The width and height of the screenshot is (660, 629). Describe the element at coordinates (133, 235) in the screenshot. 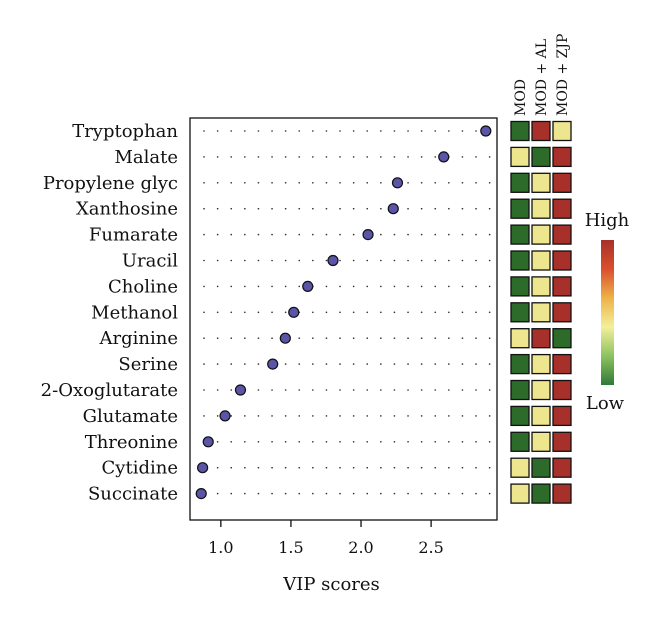

I see `category-label: Fumarate` at that location.